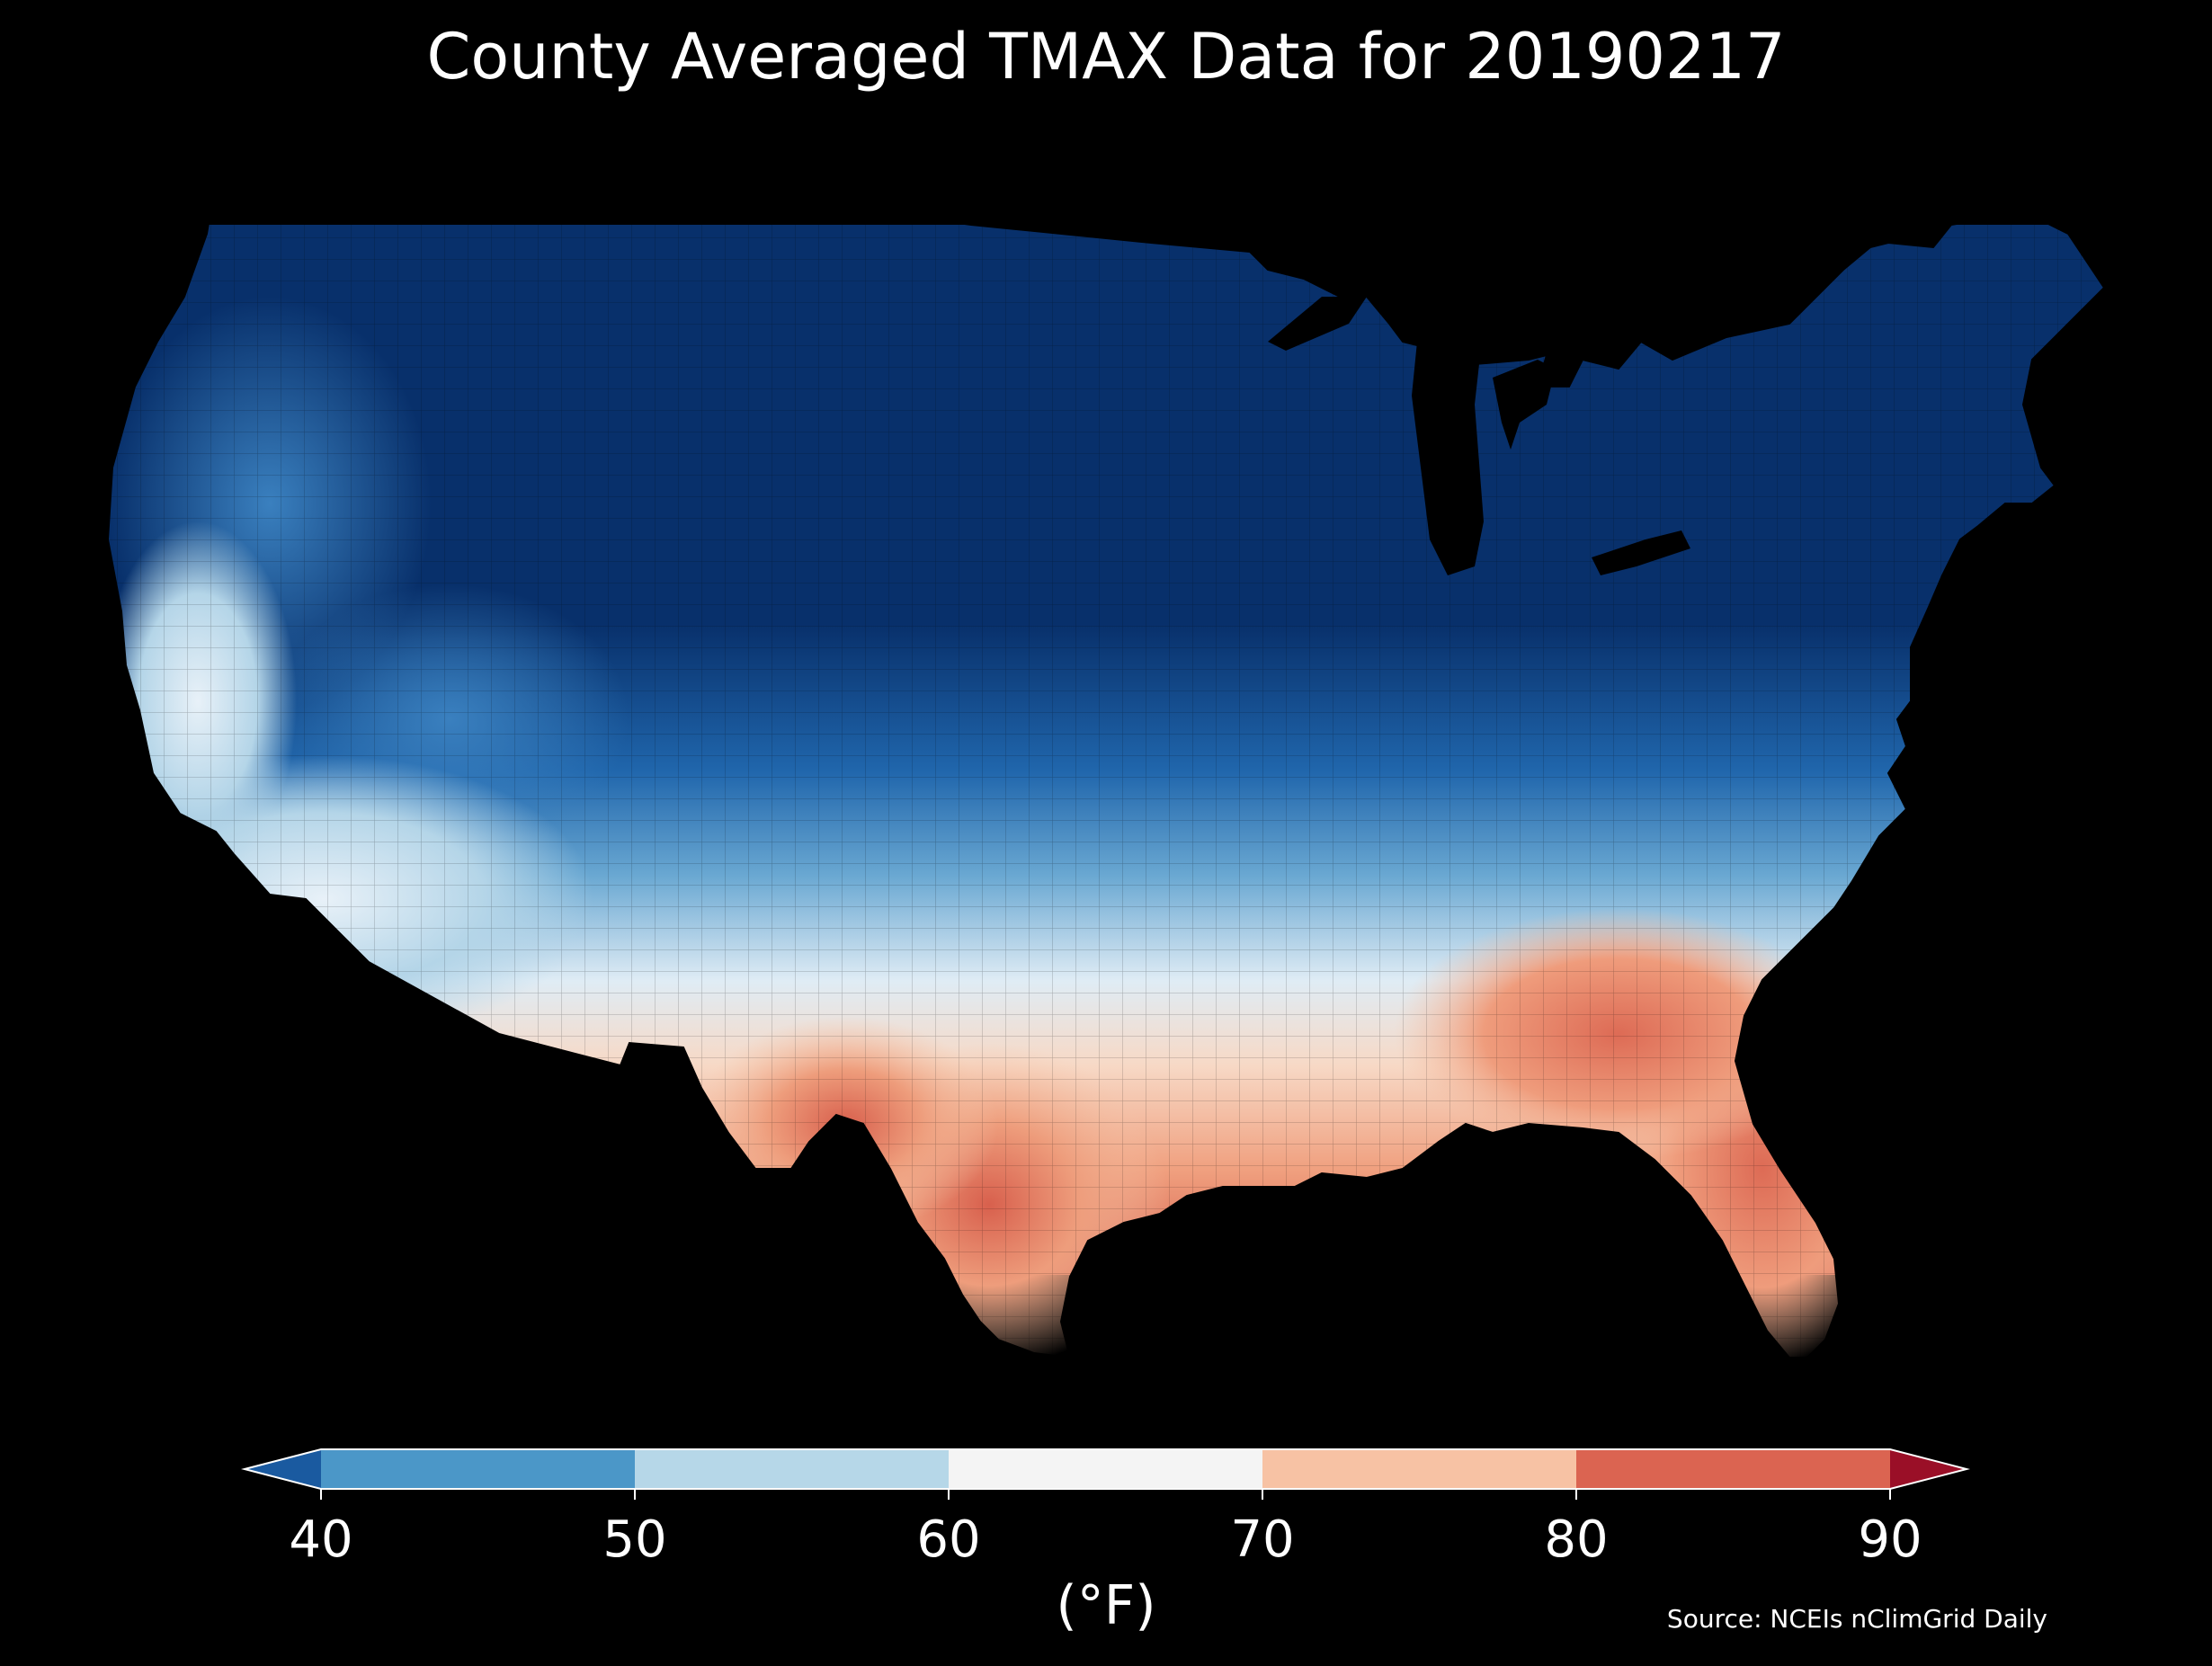 The height and width of the screenshot is (1666, 2212). What do you see at coordinates (634, 1540) in the screenshot?
I see `colorbar-tick-label: 50` at bounding box center [634, 1540].